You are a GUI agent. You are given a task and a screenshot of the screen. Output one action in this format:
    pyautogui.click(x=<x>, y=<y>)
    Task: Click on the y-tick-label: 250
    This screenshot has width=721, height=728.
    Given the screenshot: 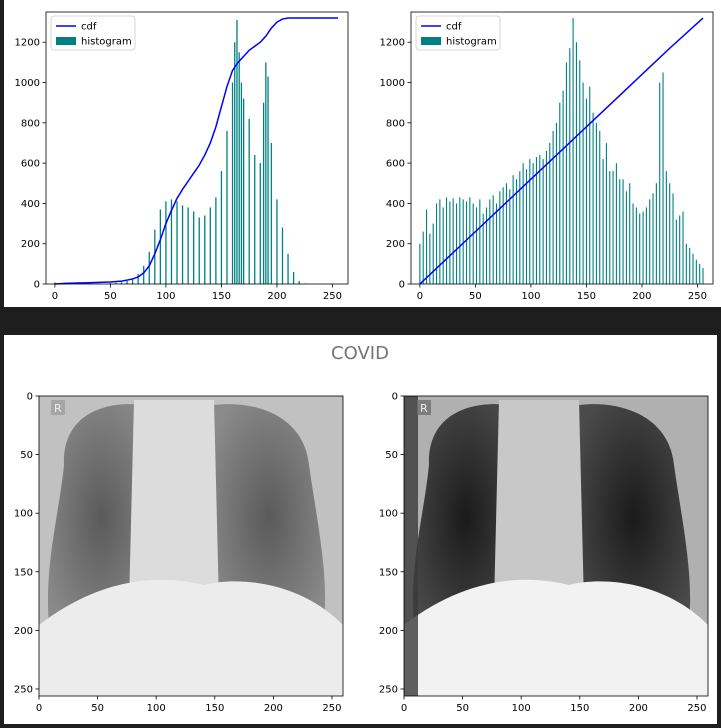 What is the action you would take?
    pyautogui.click(x=388, y=689)
    